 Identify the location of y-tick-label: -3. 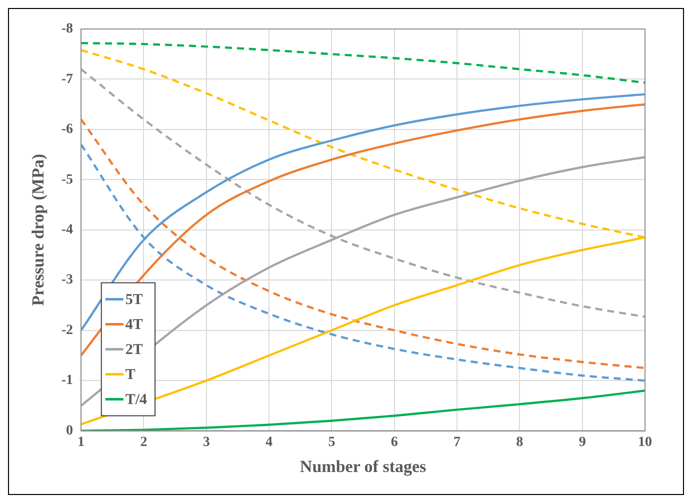
(67, 280).